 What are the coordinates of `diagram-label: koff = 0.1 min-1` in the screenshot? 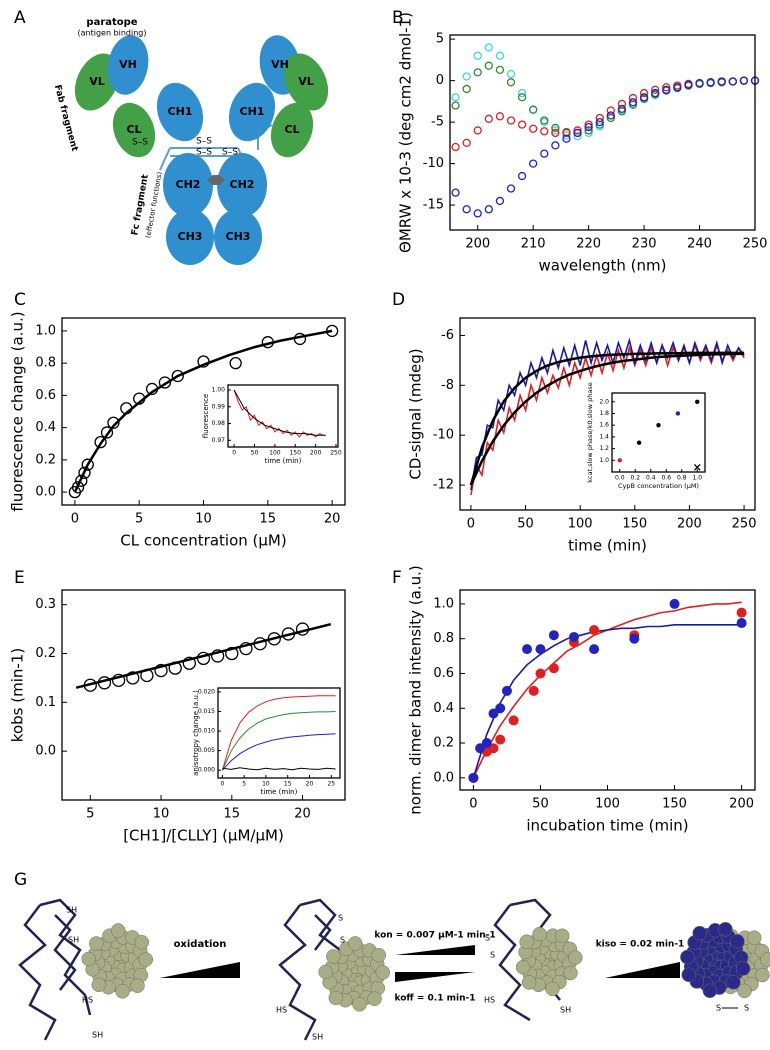 It's located at (435, 999).